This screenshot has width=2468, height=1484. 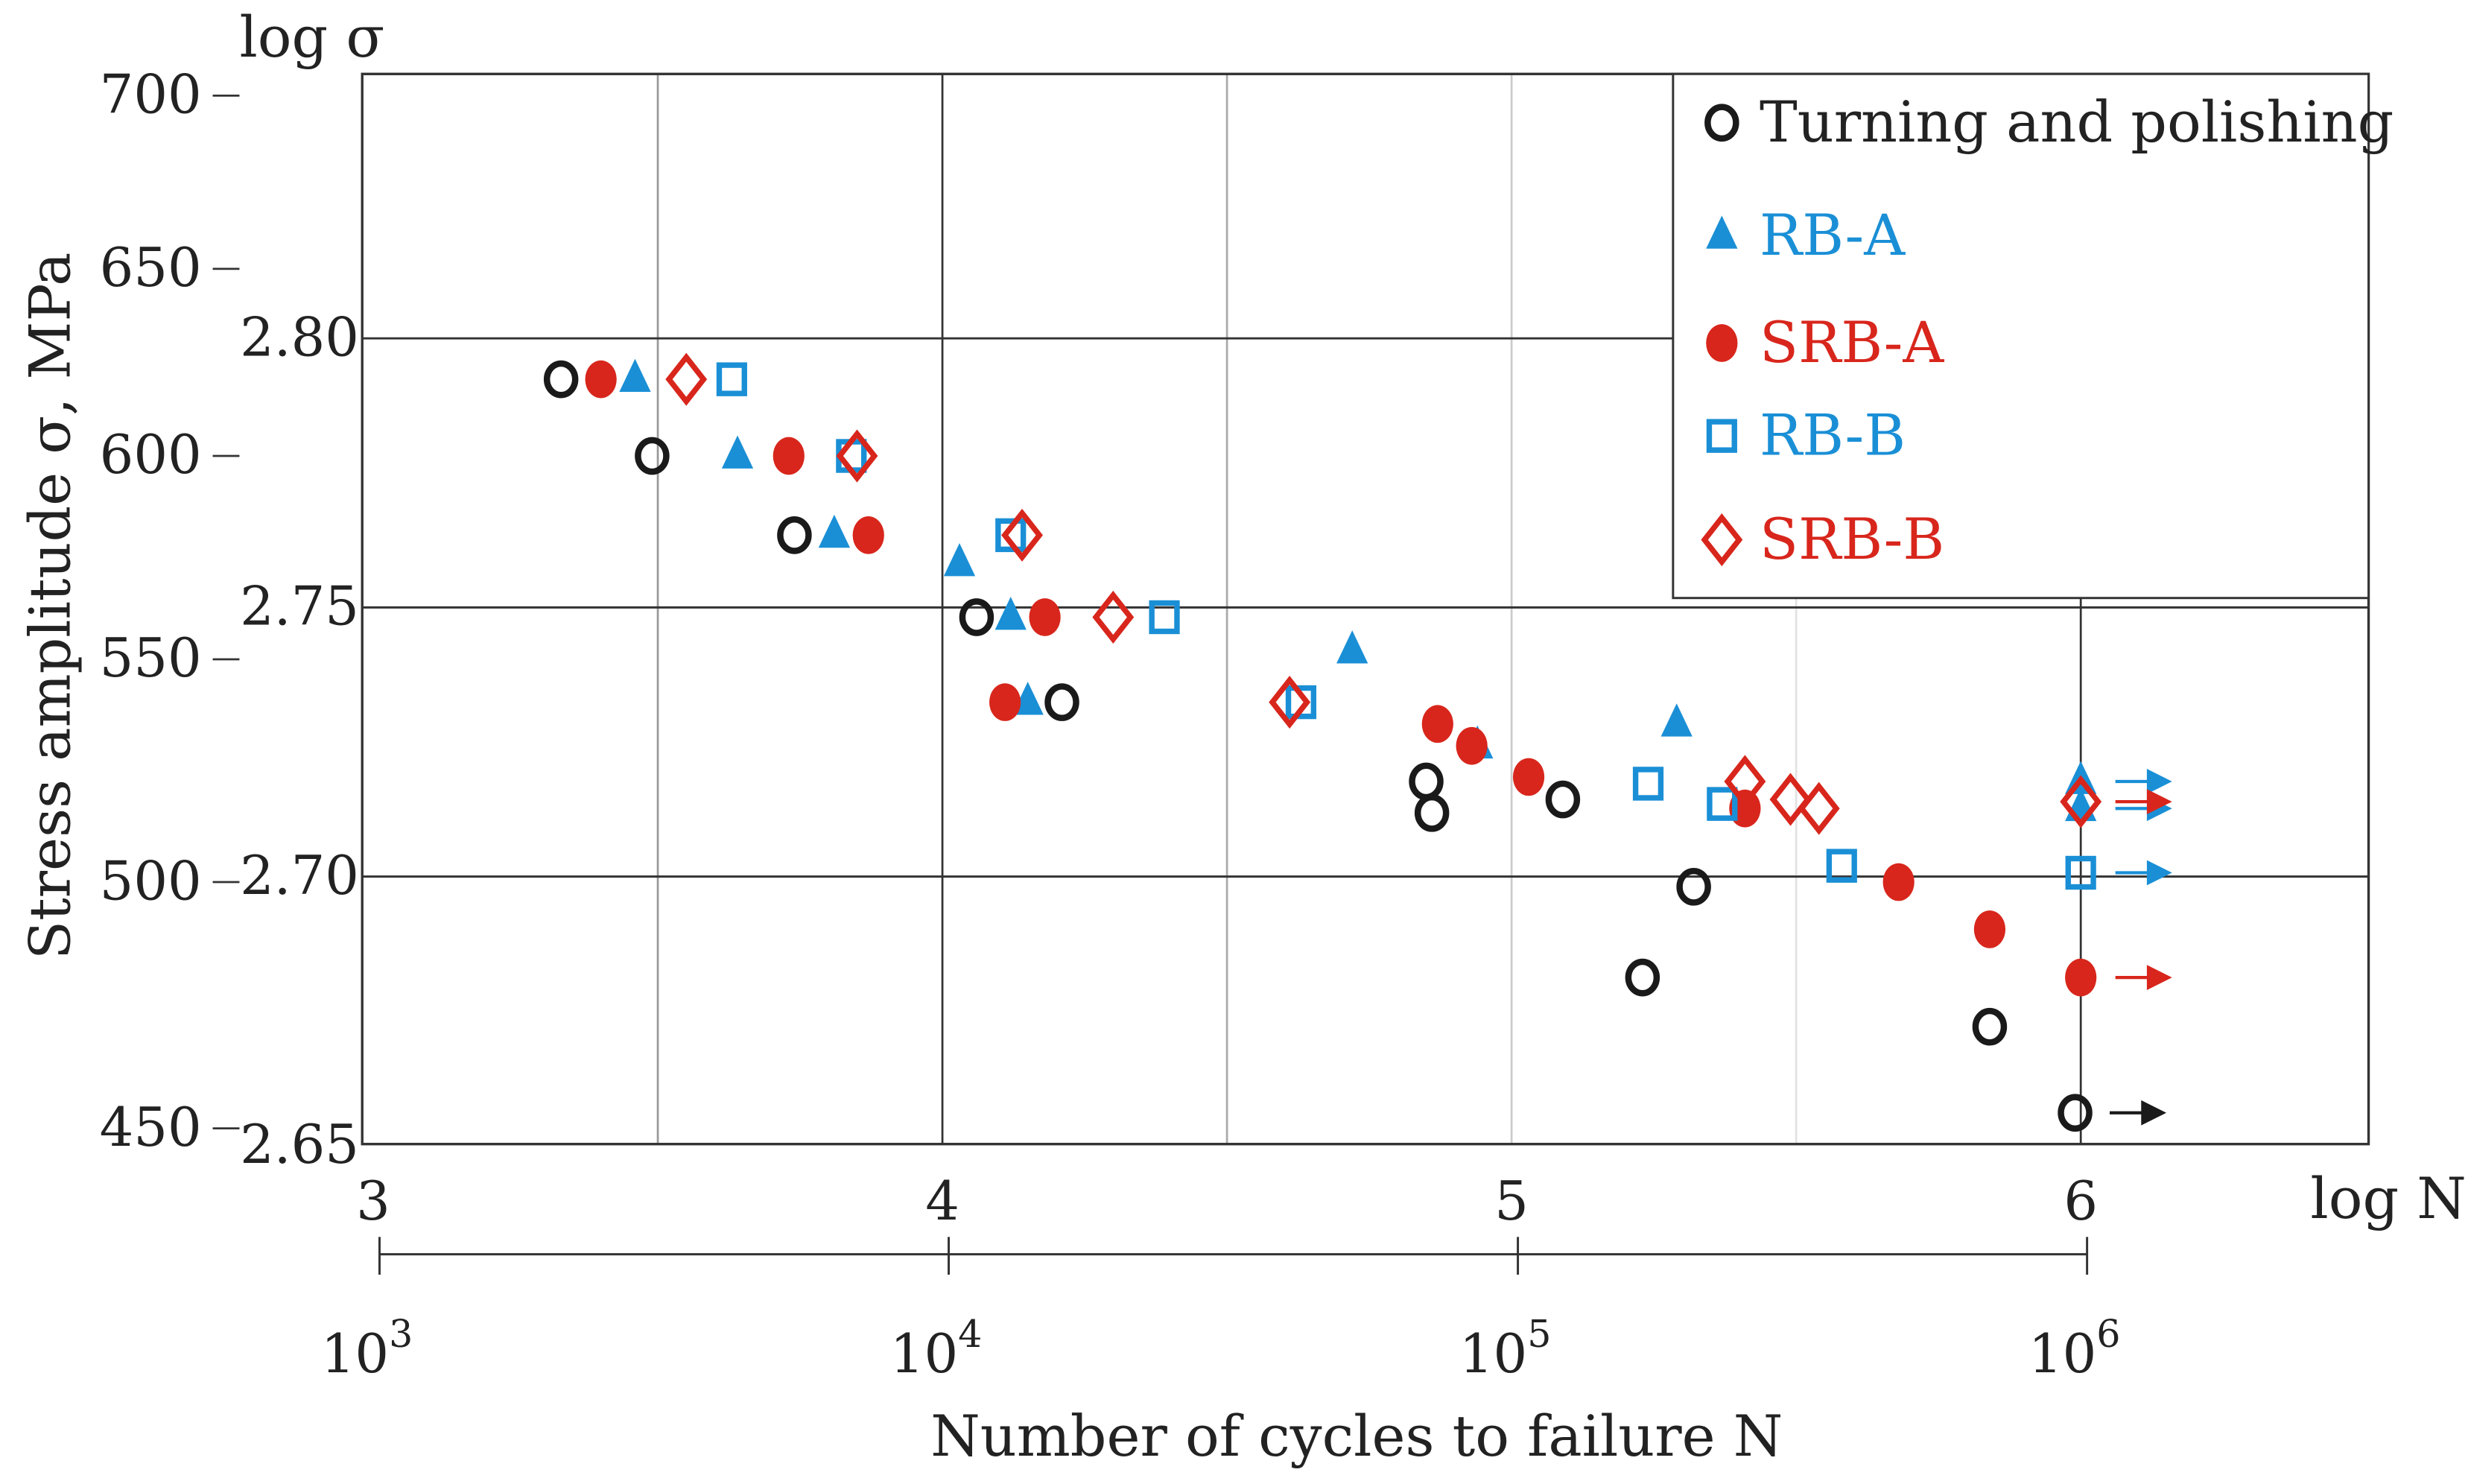 I want to click on legend-item: Turning and polishing, so click(x=2049, y=122).